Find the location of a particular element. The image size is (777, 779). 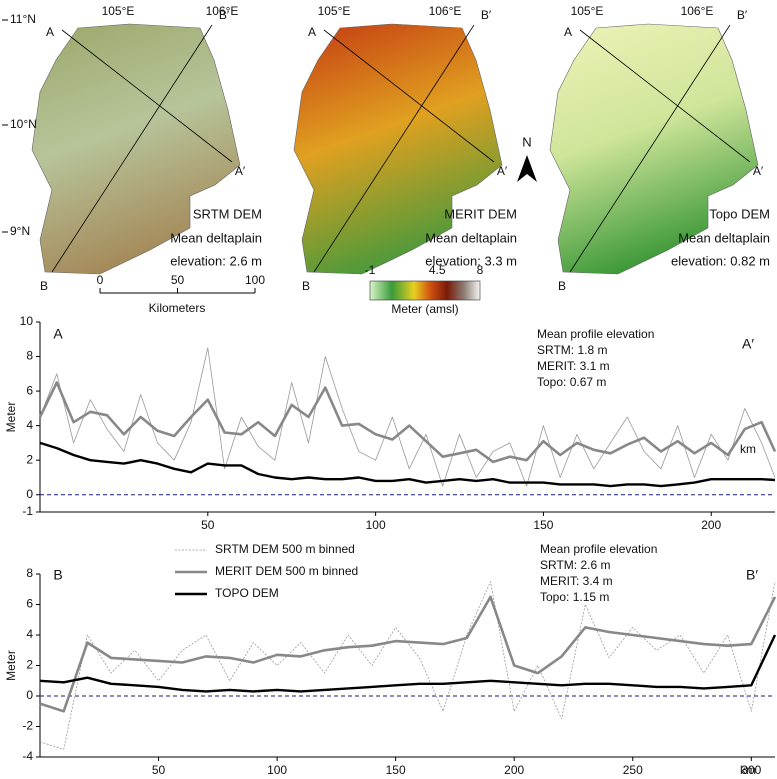

y-tick-label: 10 is located at coordinates (27, 321).